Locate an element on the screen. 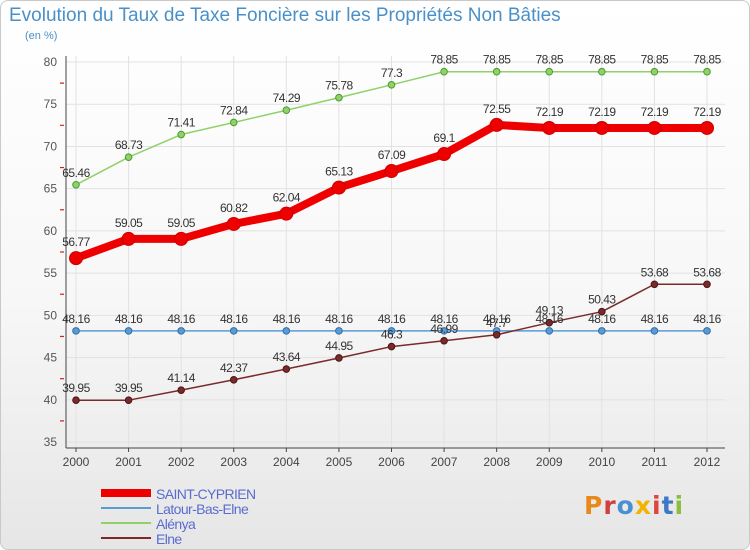 Image resolution: width=750 pixels, height=550 pixels. x-tick-label: 2001 is located at coordinates (128, 462).